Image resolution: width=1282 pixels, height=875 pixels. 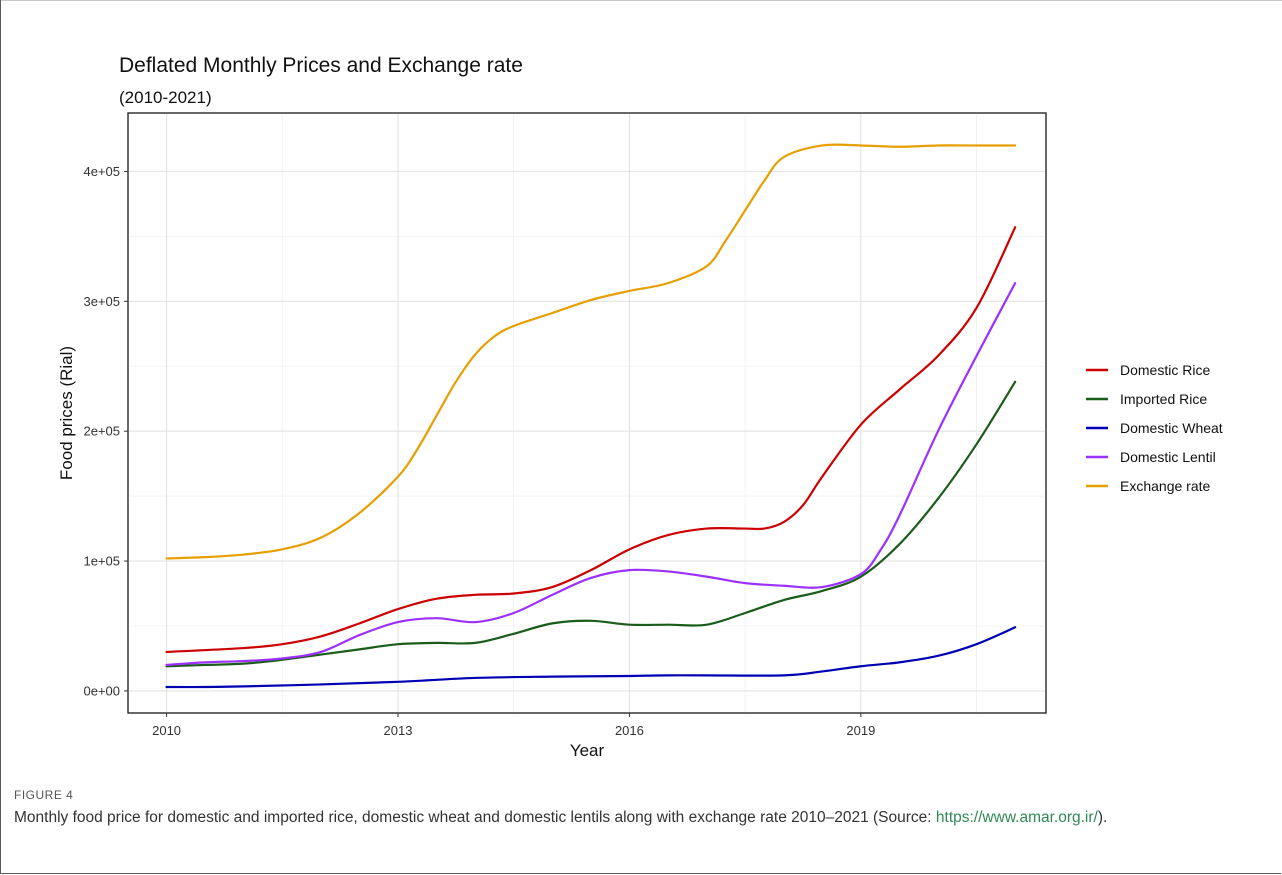 What do you see at coordinates (591, 657) in the screenshot?
I see `series-line-domestic-wheat` at bounding box center [591, 657].